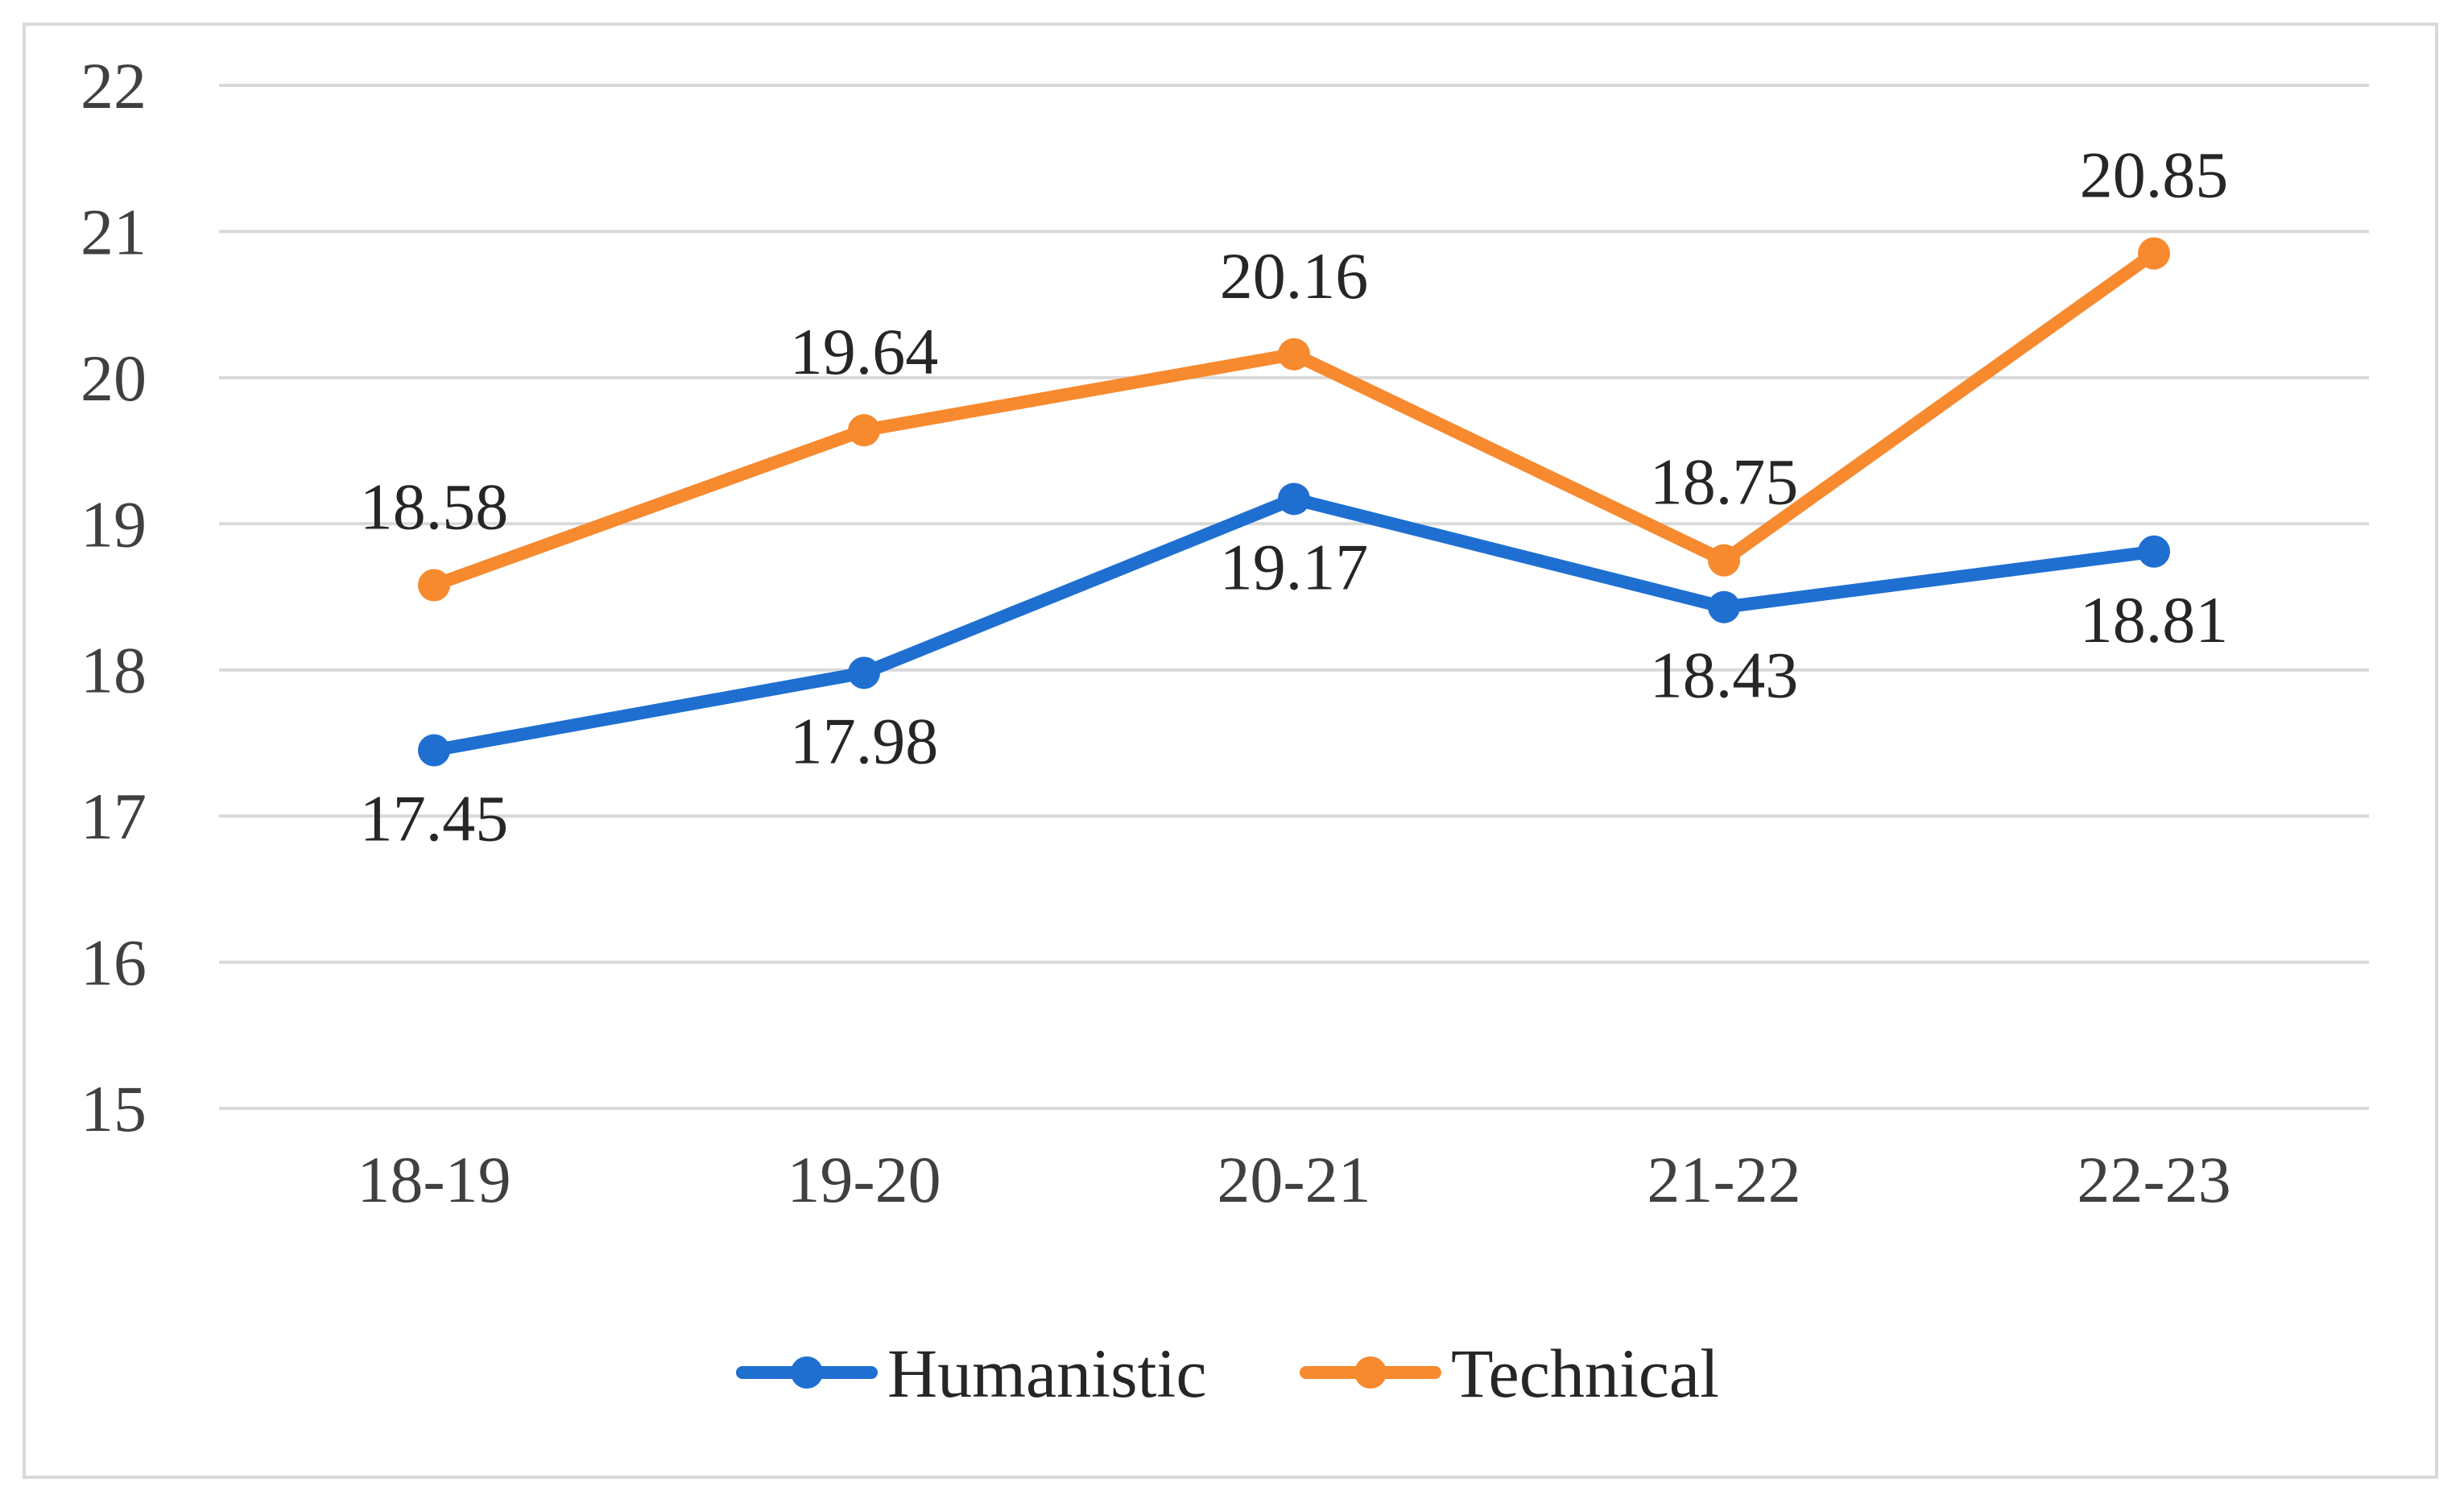 This screenshot has height=1503, width=2464. I want to click on y-tick-label: 18, so click(114, 670).